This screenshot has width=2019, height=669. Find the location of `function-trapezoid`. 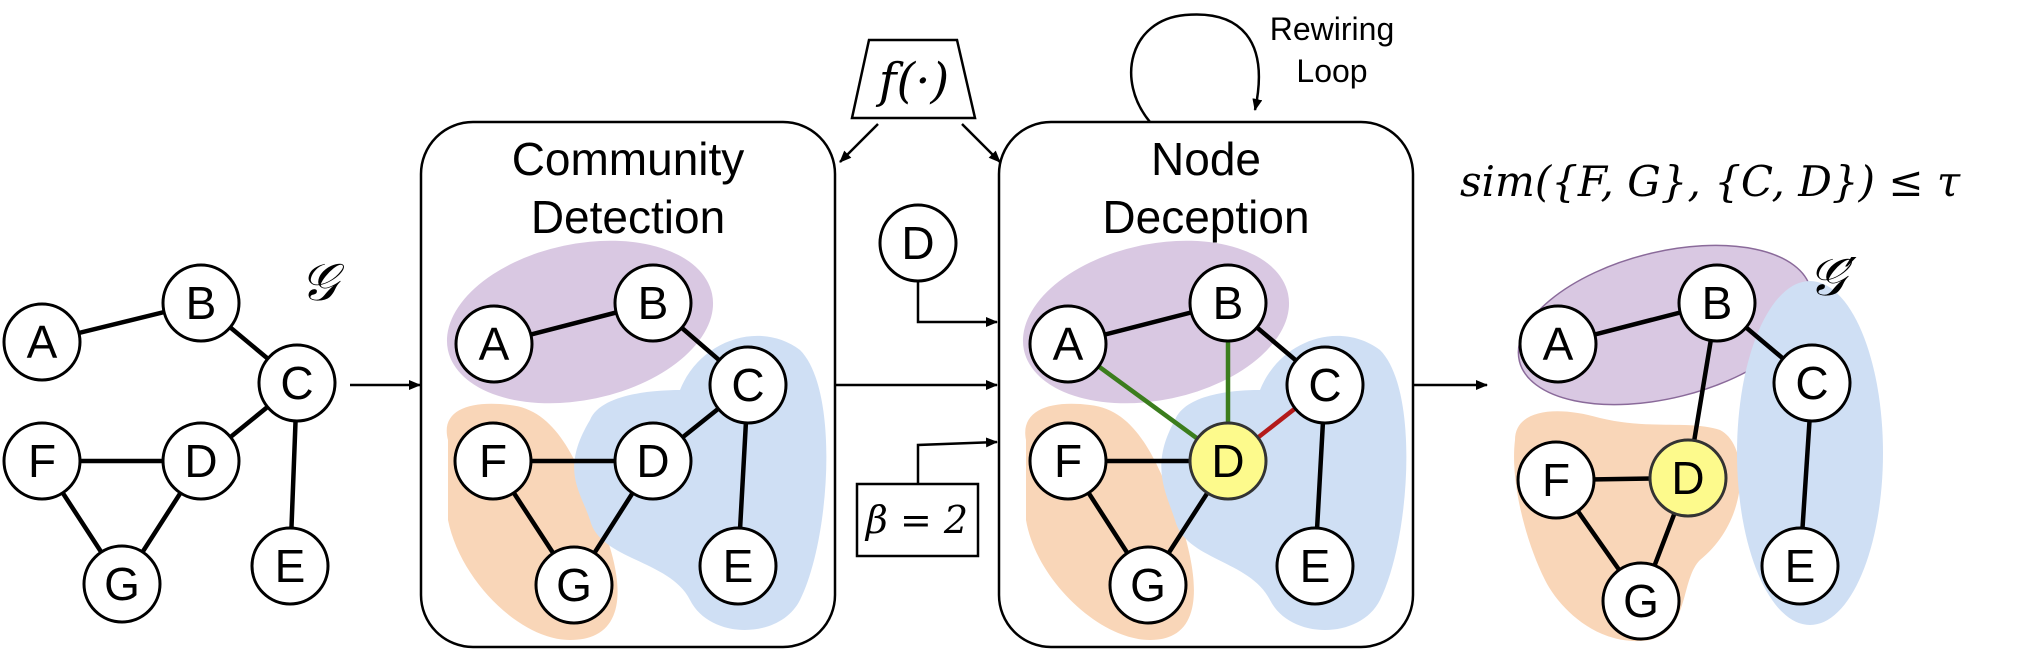

function-trapezoid is located at coordinates (913, 79).